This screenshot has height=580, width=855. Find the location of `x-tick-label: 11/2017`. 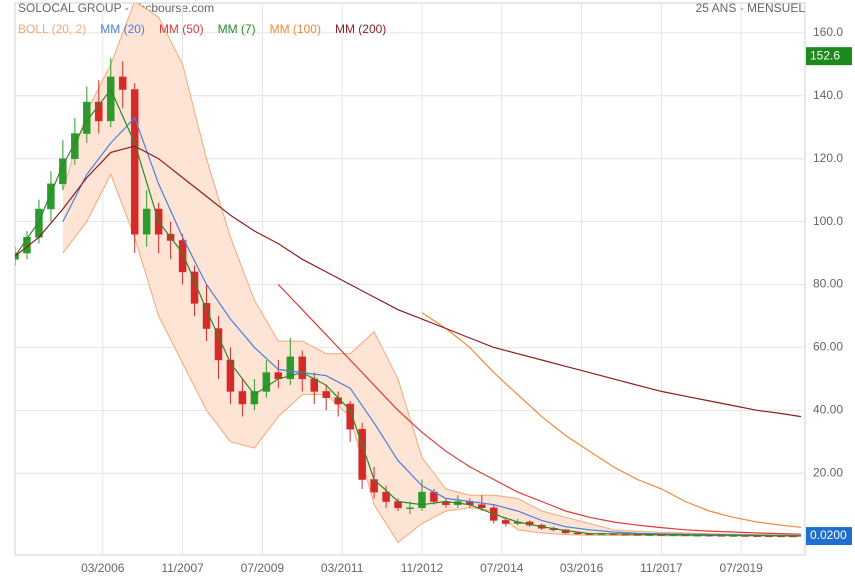

x-tick-label: 11/2017 is located at coordinates (661, 568).